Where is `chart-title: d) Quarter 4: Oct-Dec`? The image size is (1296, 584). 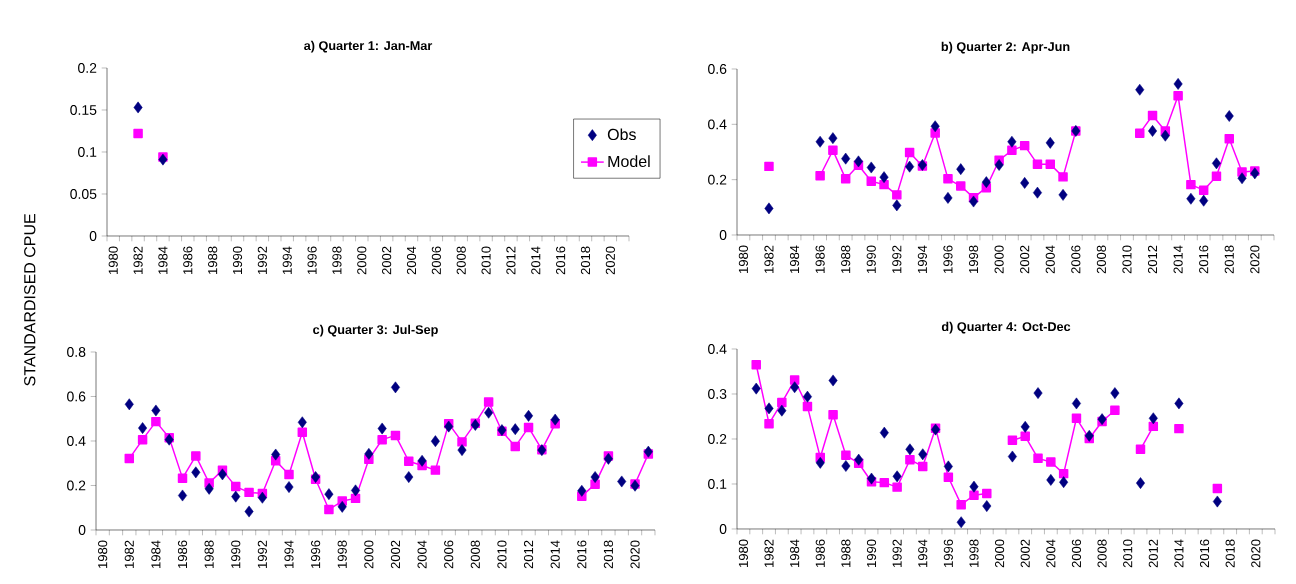 chart-title: d) Quarter 4: Oct-Dec is located at coordinates (1006, 327).